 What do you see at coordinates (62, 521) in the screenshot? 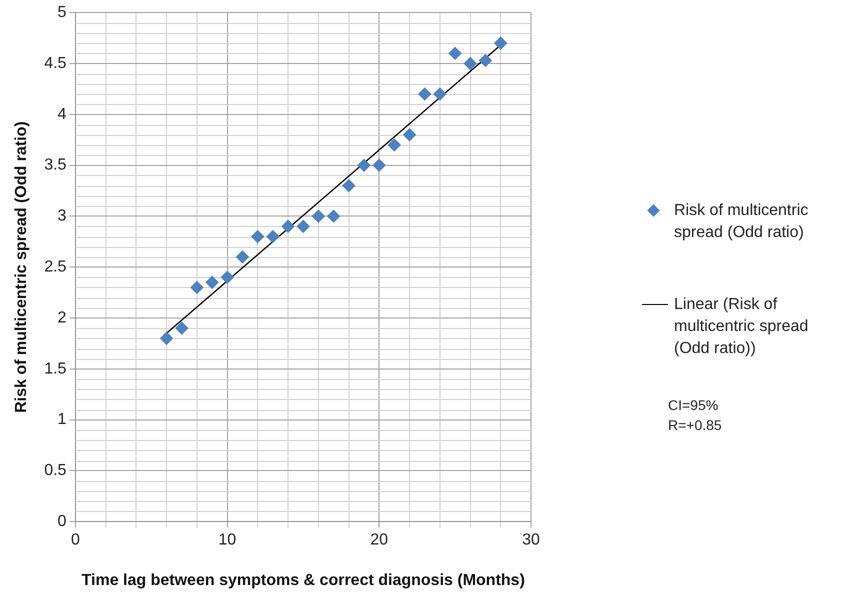
I see `y-tick-label: 0` at bounding box center [62, 521].